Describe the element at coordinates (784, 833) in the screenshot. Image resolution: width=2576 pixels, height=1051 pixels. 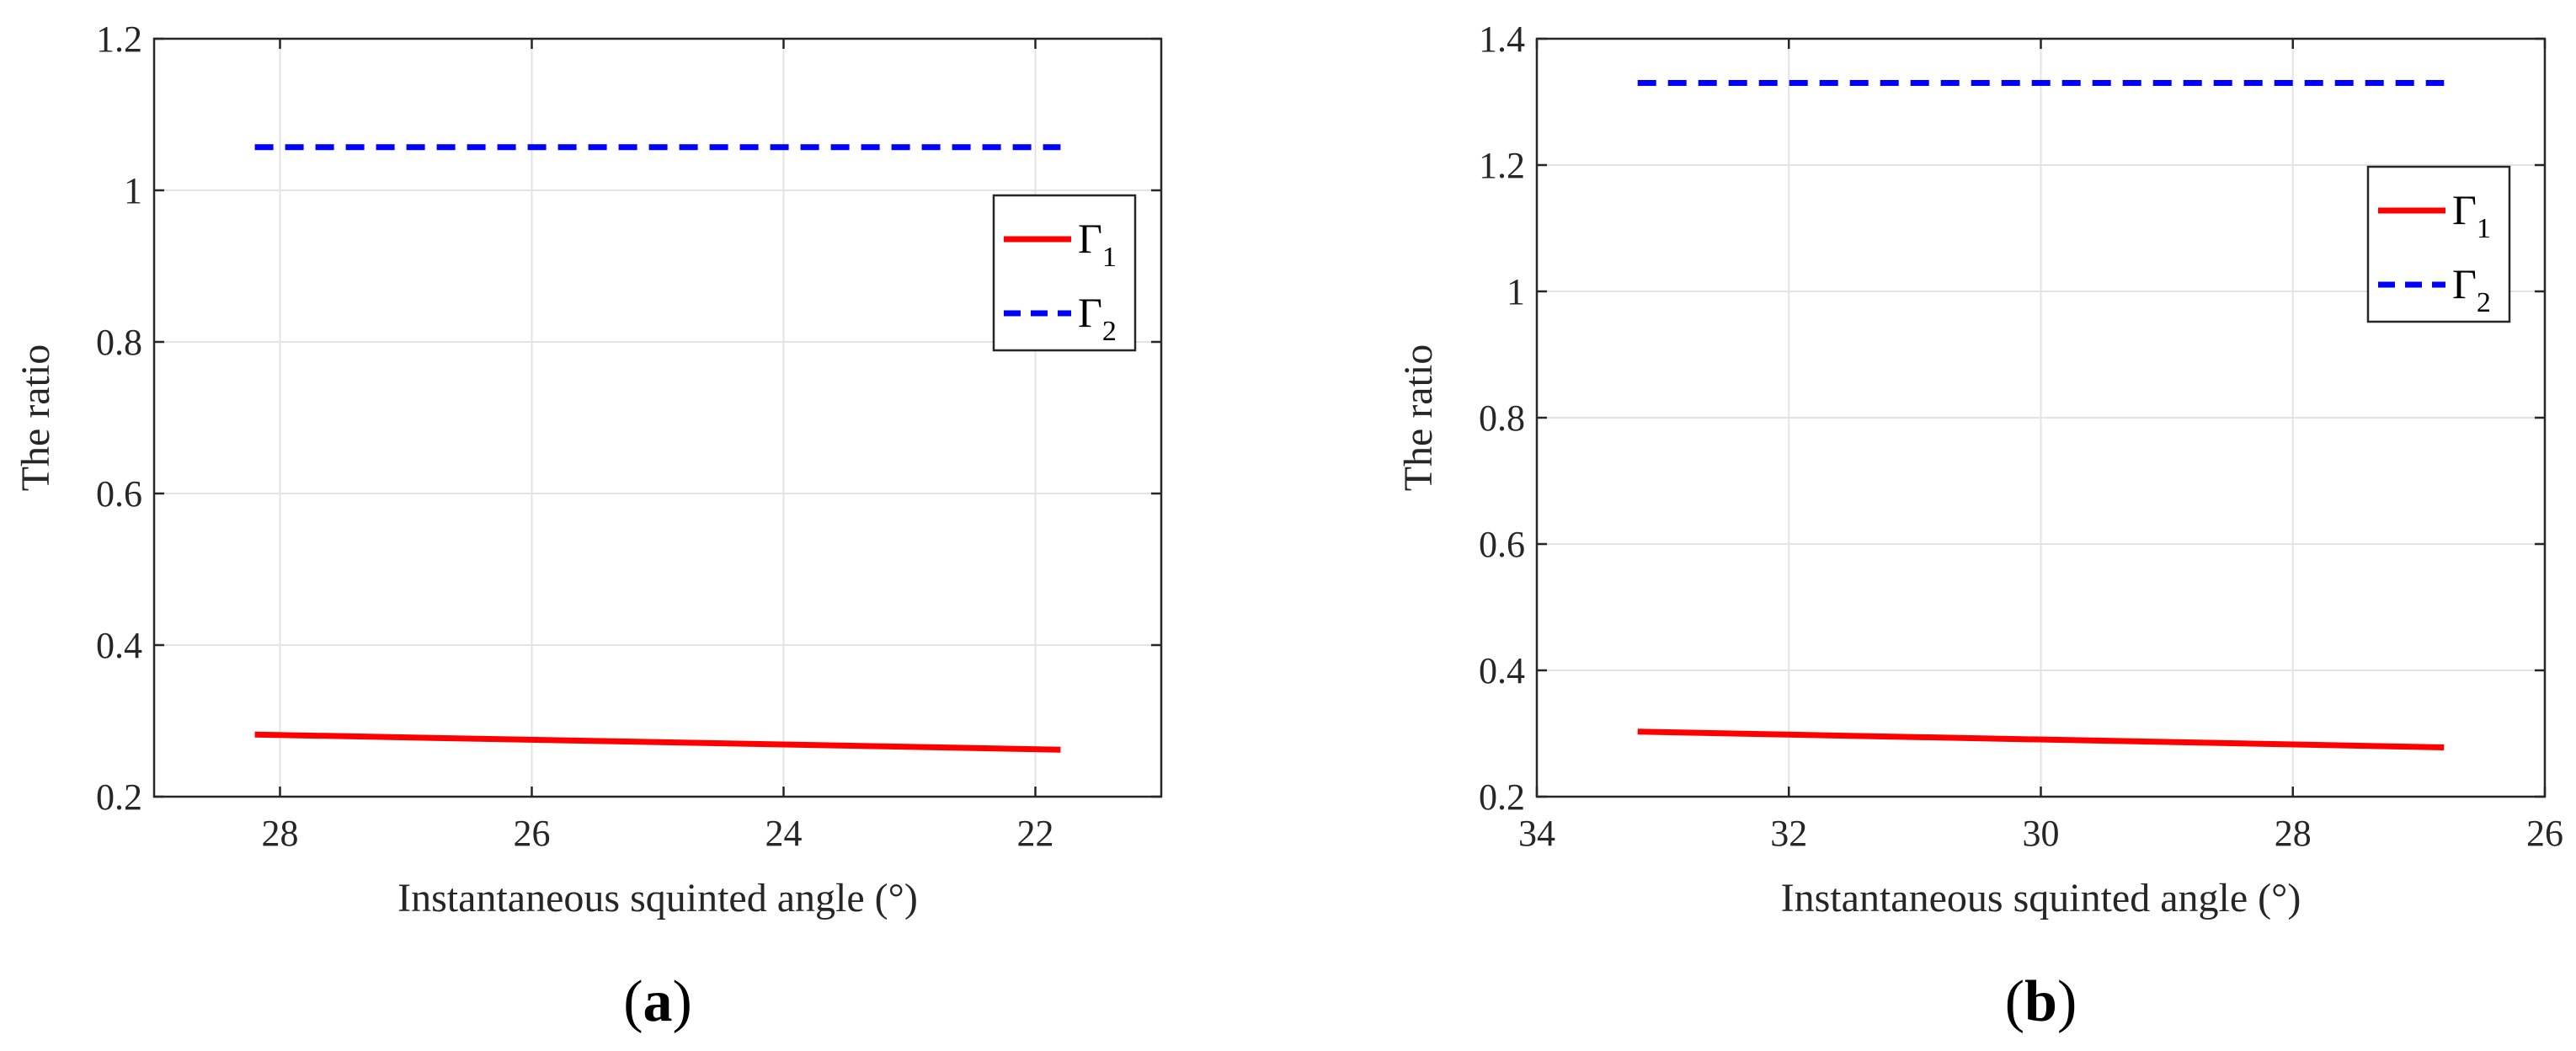
I see `x-tick-label: 24` at that location.